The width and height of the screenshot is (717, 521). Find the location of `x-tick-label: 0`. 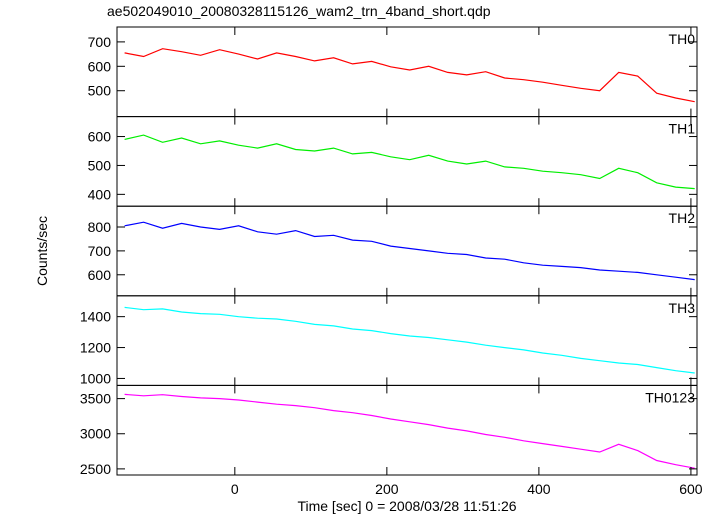

x-tick-label: 0 is located at coordinates (235, 489).